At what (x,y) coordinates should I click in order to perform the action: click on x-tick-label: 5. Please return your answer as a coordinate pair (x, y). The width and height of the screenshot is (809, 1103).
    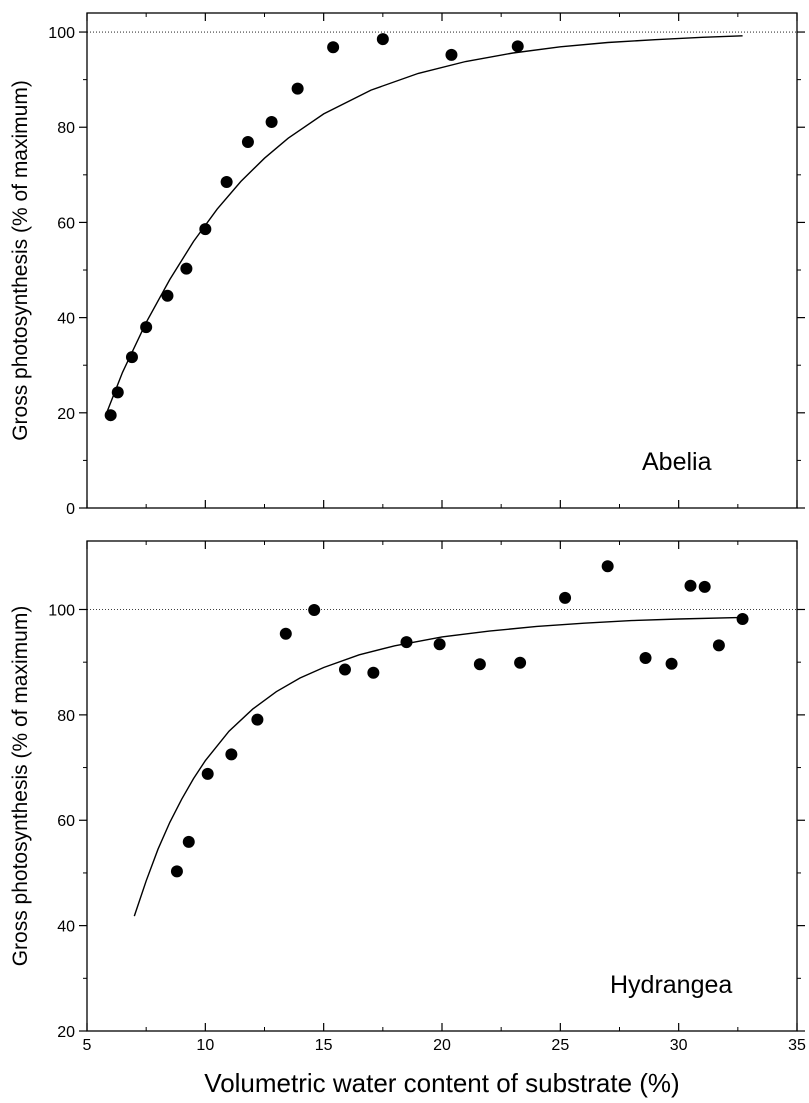
    Looking at the image, I should click on (87, 1045).